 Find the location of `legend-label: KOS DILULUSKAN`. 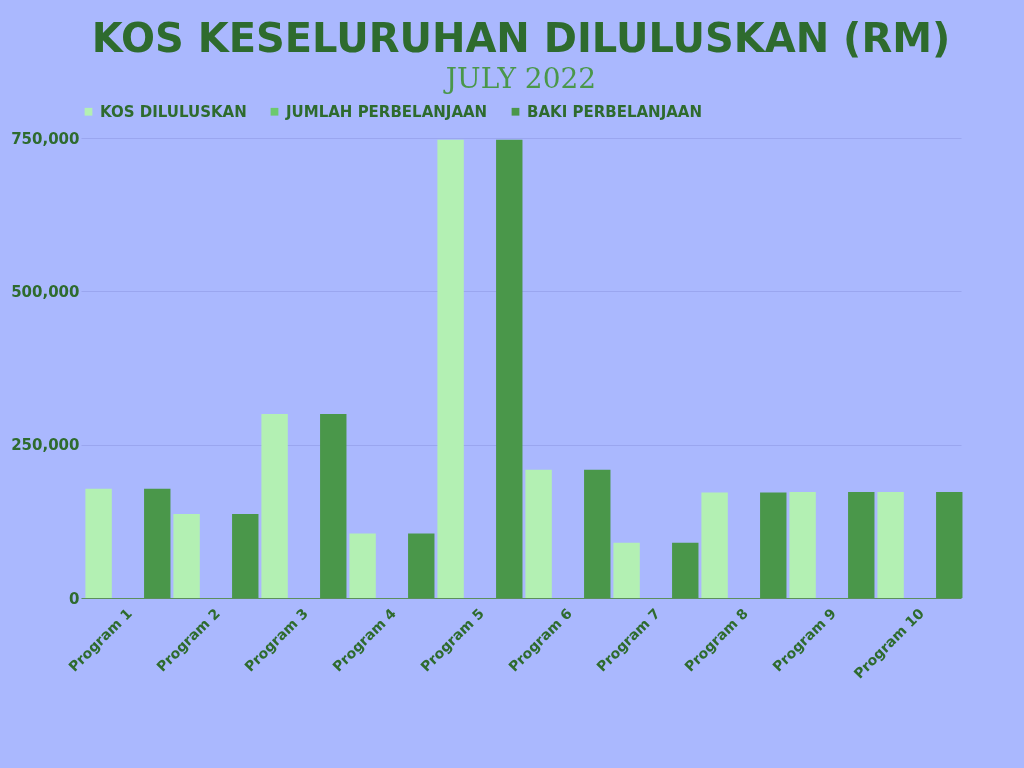

legend-label: KOS DILULUSKAN is located at coordinates (173, 111).